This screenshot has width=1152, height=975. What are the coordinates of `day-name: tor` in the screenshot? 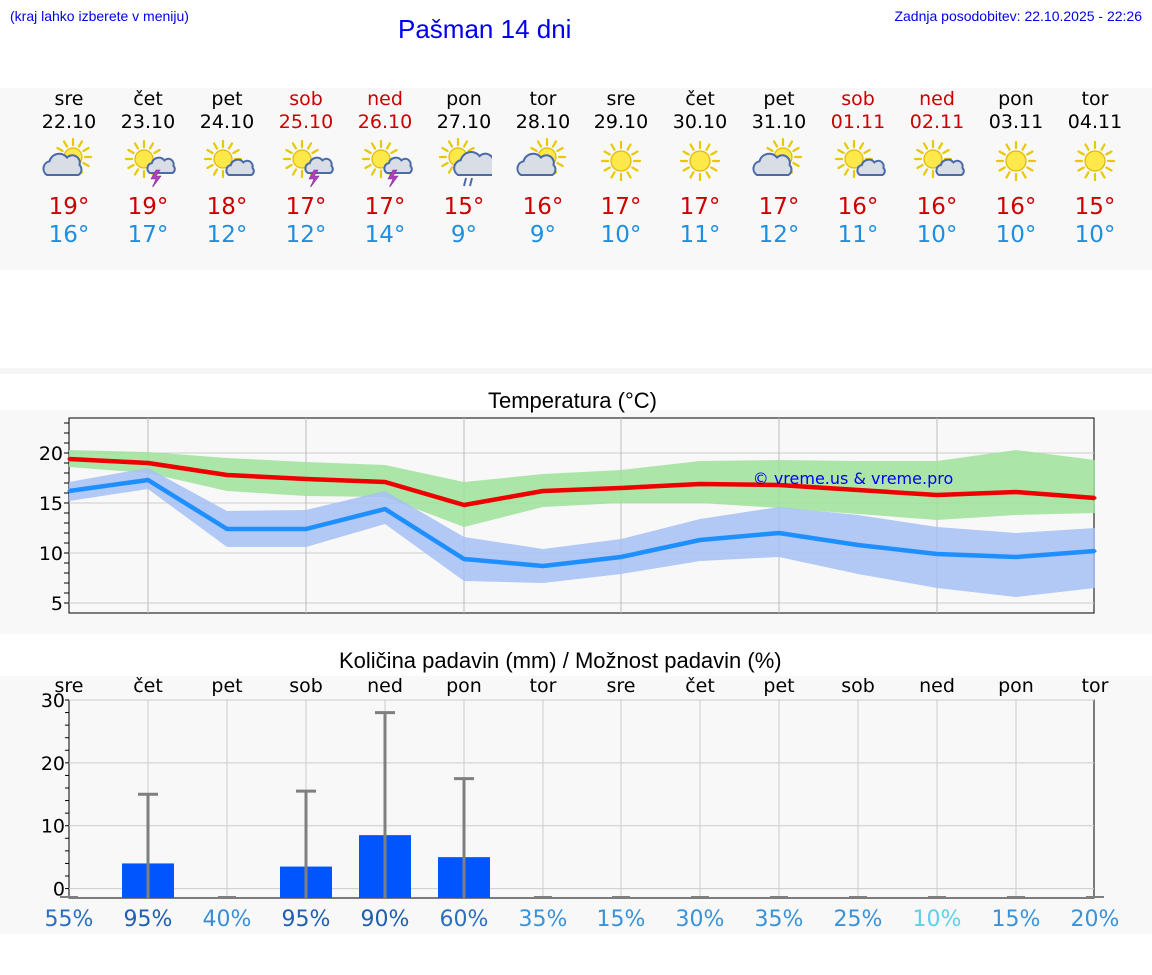 It's located at (1095, 99).